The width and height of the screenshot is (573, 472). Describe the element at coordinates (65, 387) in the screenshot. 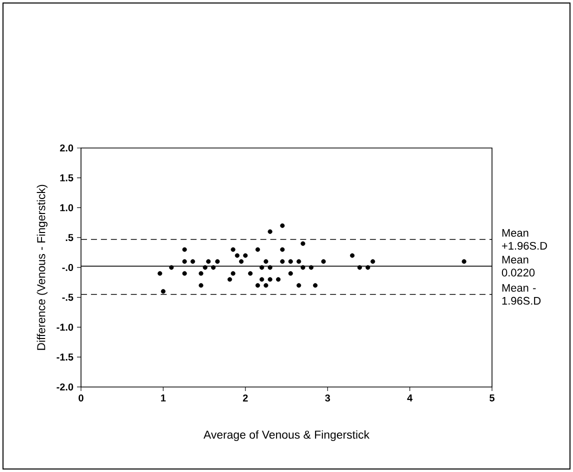

I see `y-tick-label: -2.0` at that location.